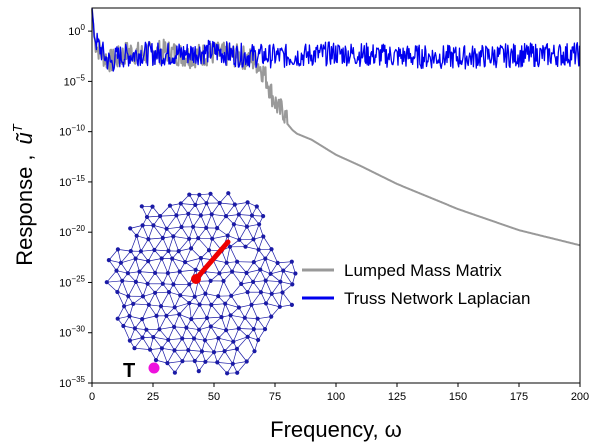 Image resolution: width=592 pixels, height=445 pixels. I want to click on x-tick-label: 125, so click(397, 397).